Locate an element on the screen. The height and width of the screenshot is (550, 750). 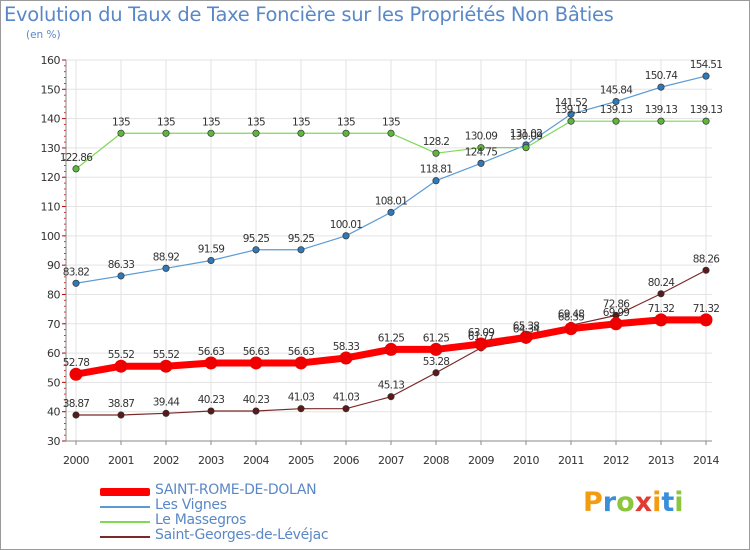
y-tick-label: 120 is located at coordinates (51, 177).